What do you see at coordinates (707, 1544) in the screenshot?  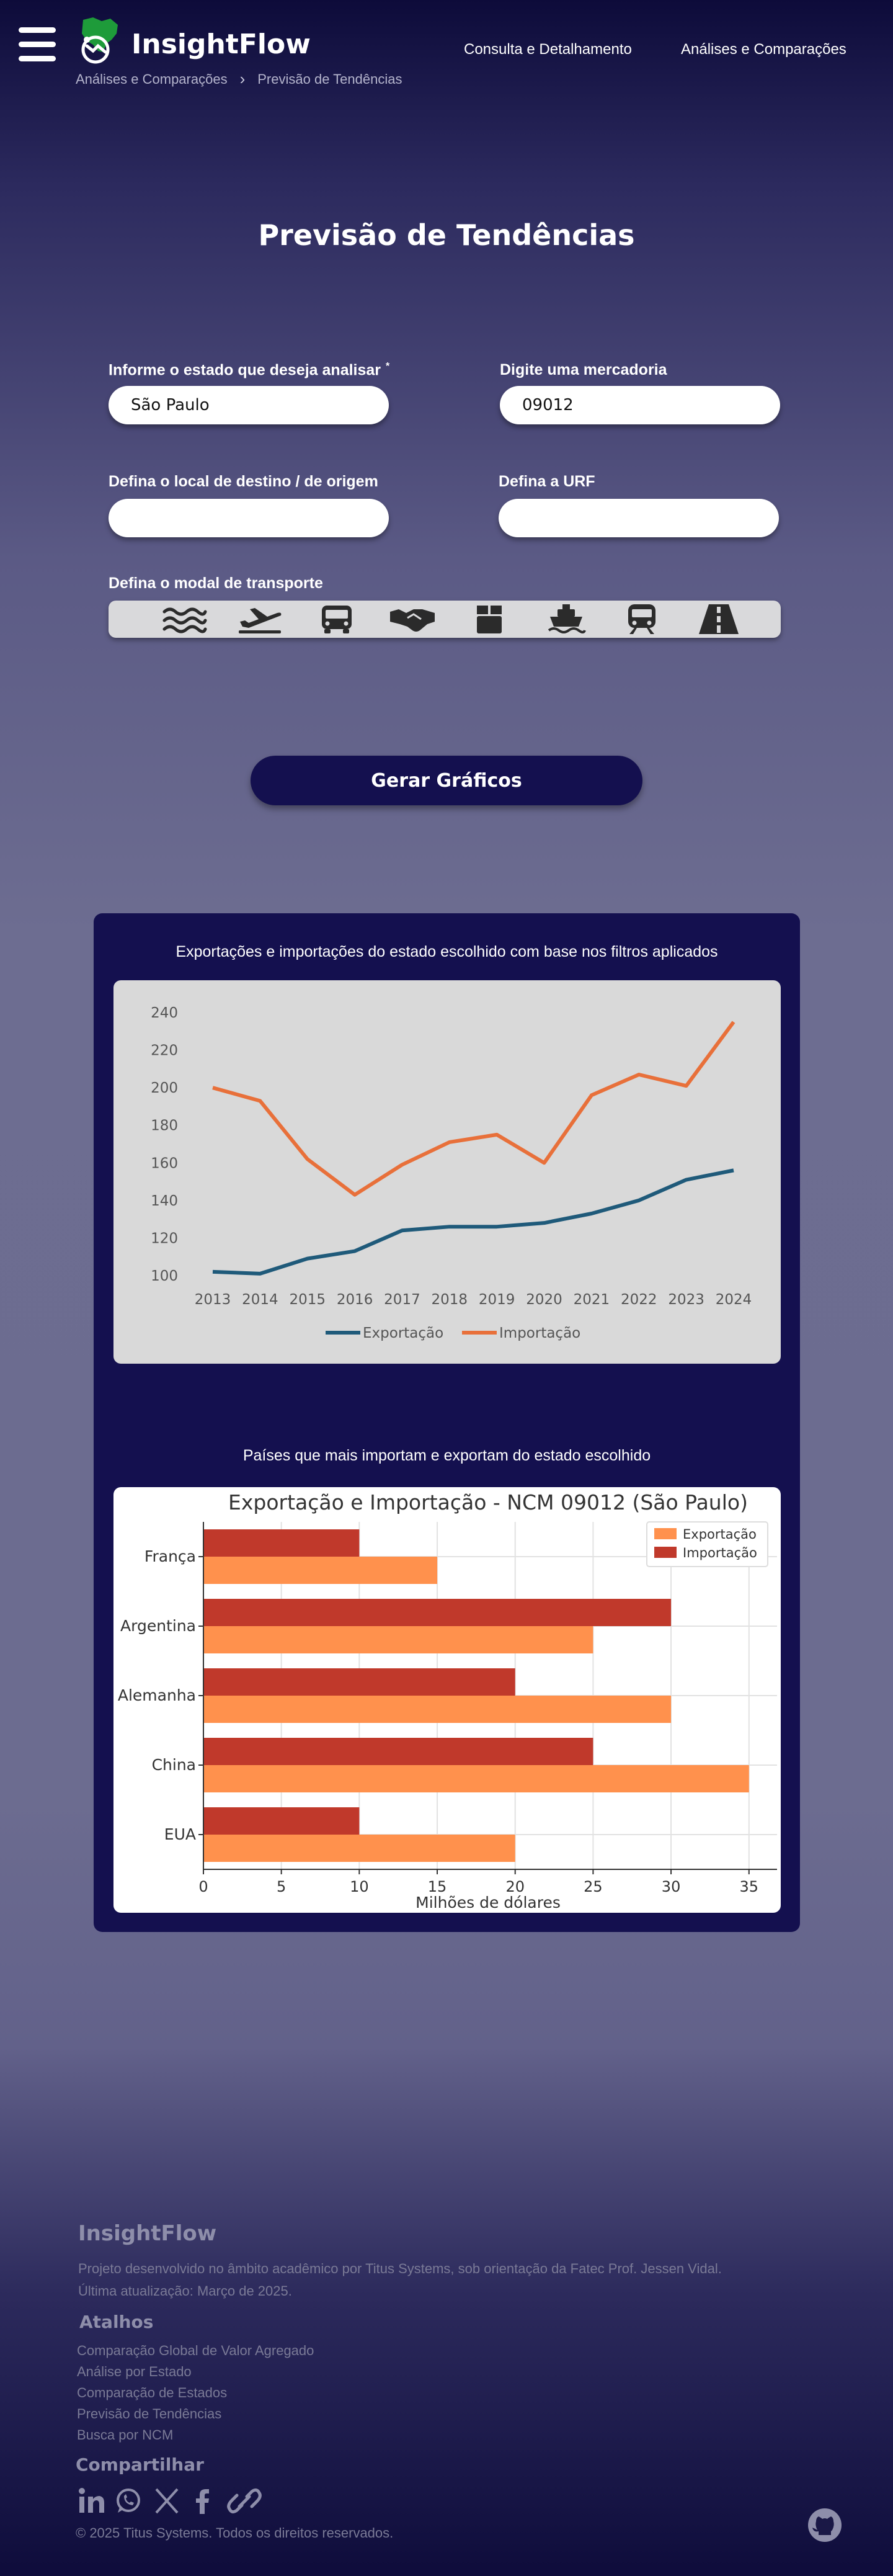 I see `legend-box` at bounding box center [707, 1544].